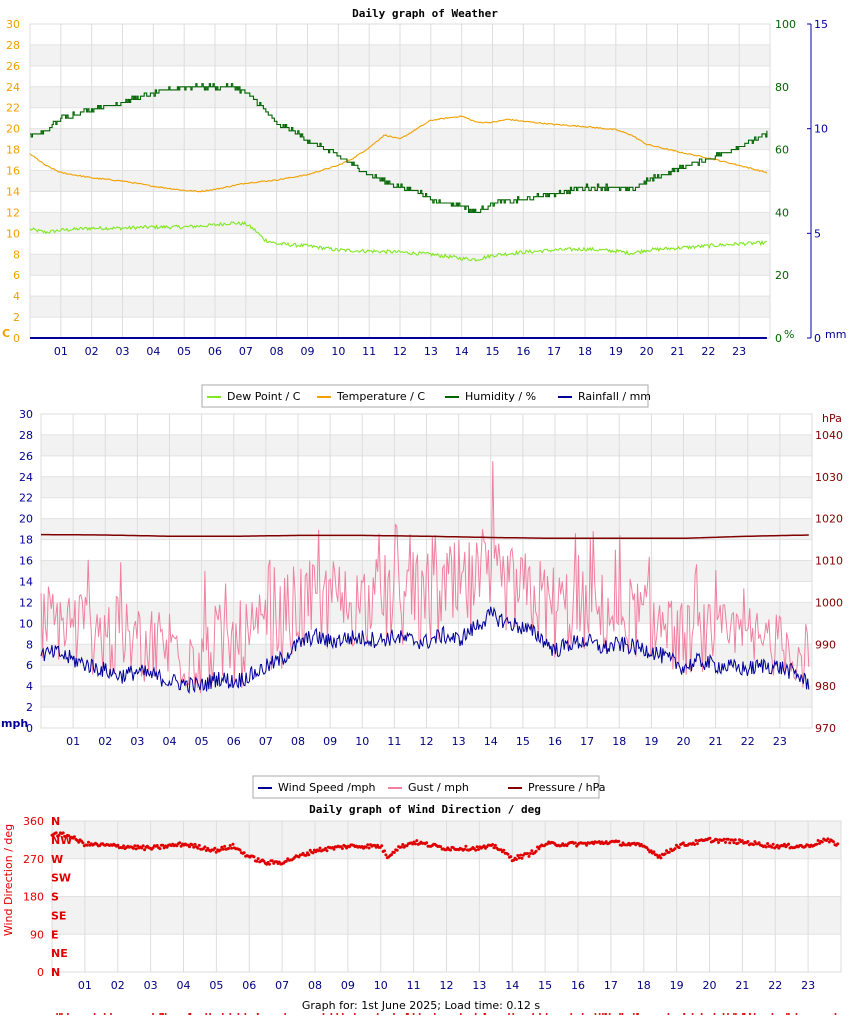 Image resolution: width=850 pixels, height=1017 pixels. Describe the element at coordinates (739, 351) in the screenshot. I see `x-tick-label: 23` at that location.